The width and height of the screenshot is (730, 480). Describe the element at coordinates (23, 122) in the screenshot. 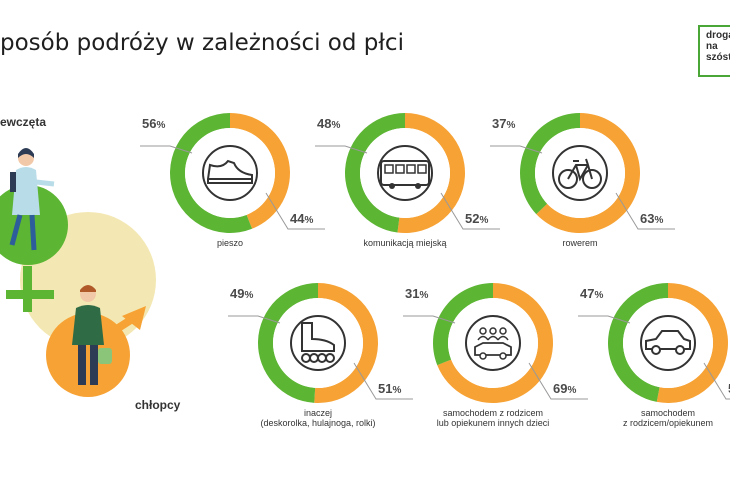

I see `girls-label: ewczęta` at that location.